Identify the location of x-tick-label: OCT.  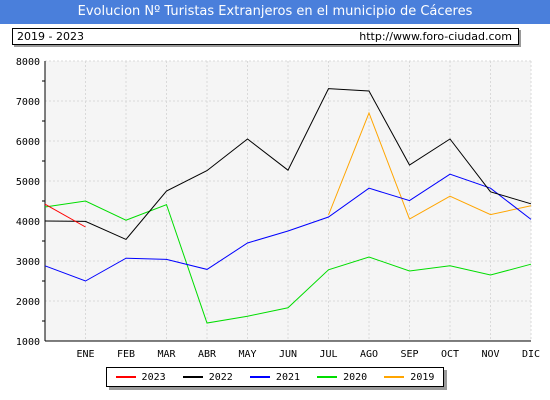
(450, 354).